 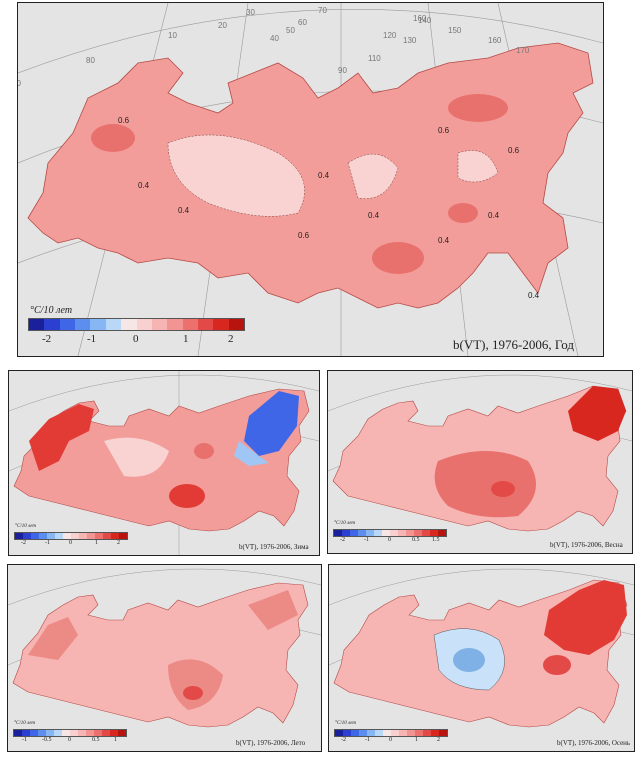 What do you see at coordinates (222, 25) in the screenshot?
I see `svg-text: 20` at bounding box center [222, 25].